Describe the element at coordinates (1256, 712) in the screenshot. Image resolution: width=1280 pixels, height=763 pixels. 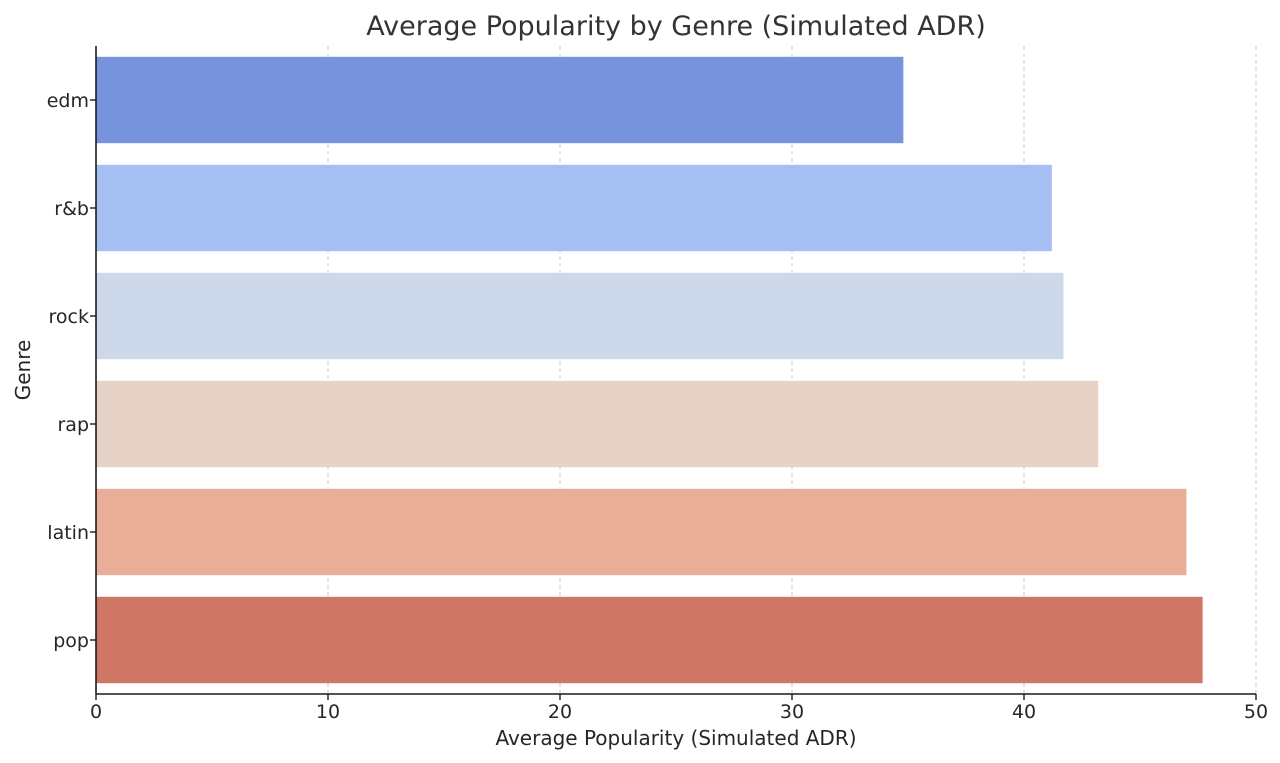
I see `x-tick-label: 50` at that location.